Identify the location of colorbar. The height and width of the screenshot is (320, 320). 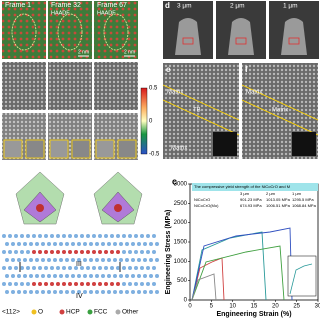
(144, 121).